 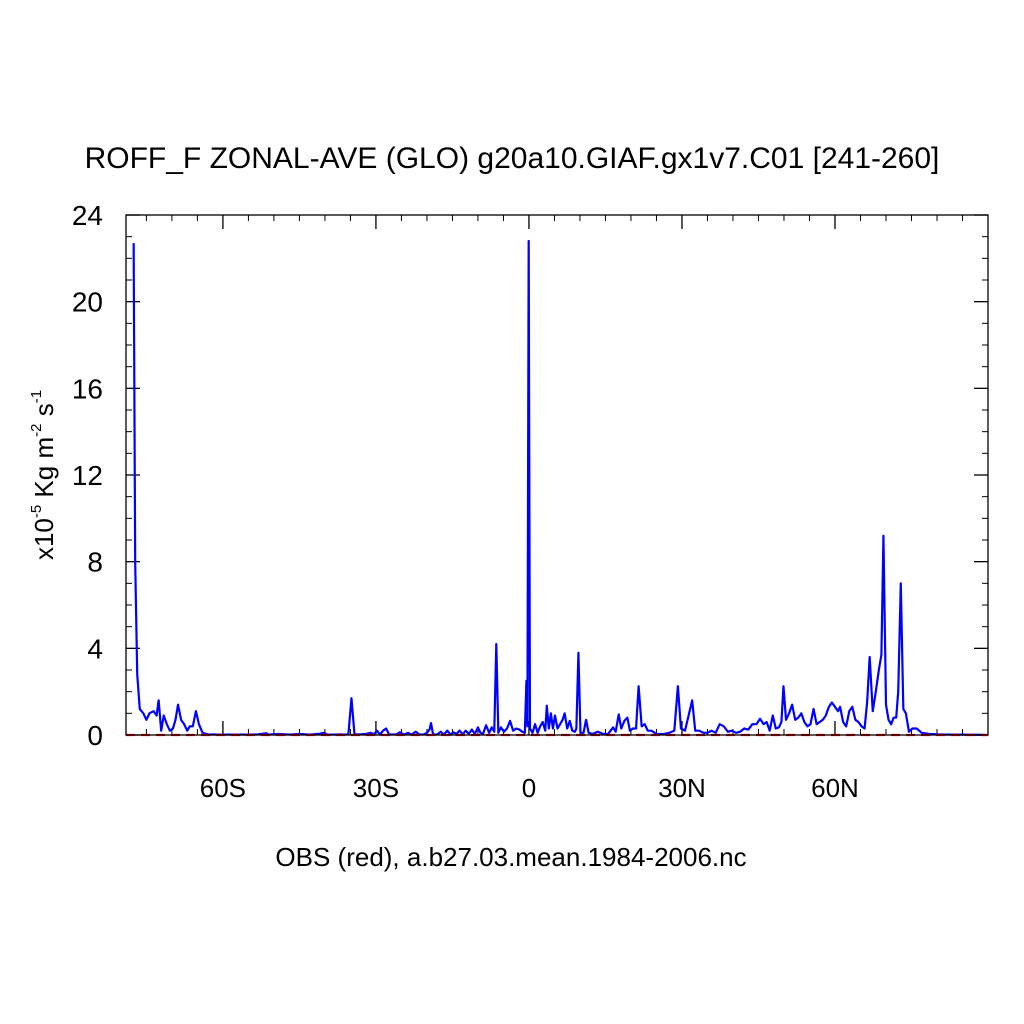 I want to click on x-axis-label: OBS (red), a.b27.03.mean.1984-2006.nc, so click(x=511, y=857).